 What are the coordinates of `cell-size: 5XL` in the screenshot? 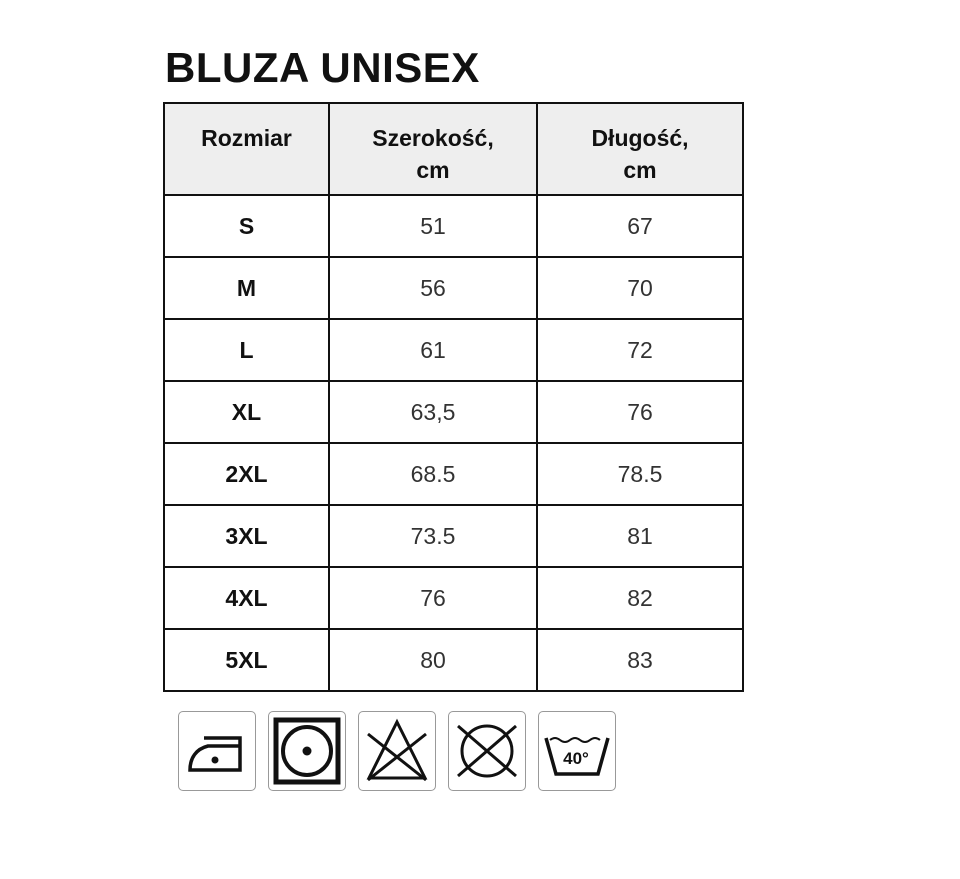 It's located at (246, 660).